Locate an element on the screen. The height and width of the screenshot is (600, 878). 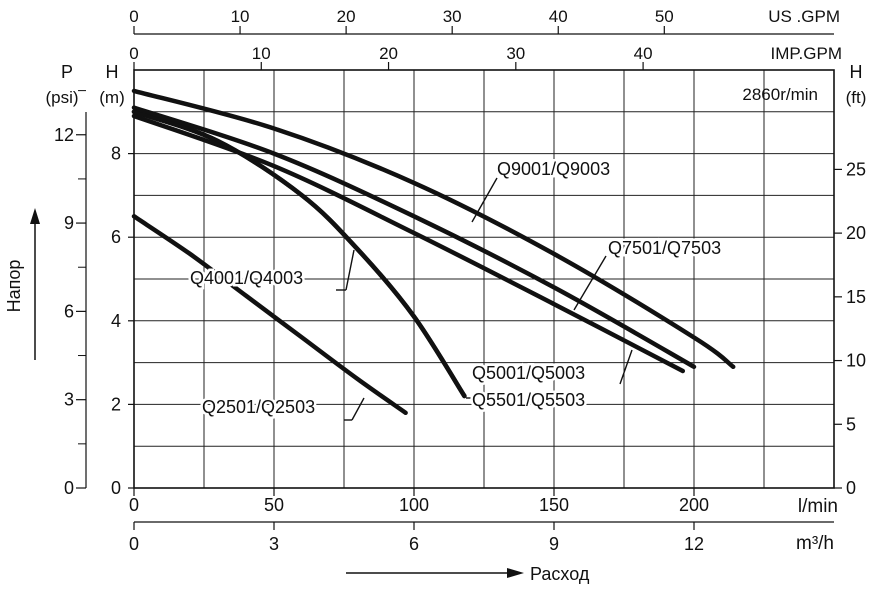
imp-gpm-unit: IMP.GPM is located at coordinates (806, 53).